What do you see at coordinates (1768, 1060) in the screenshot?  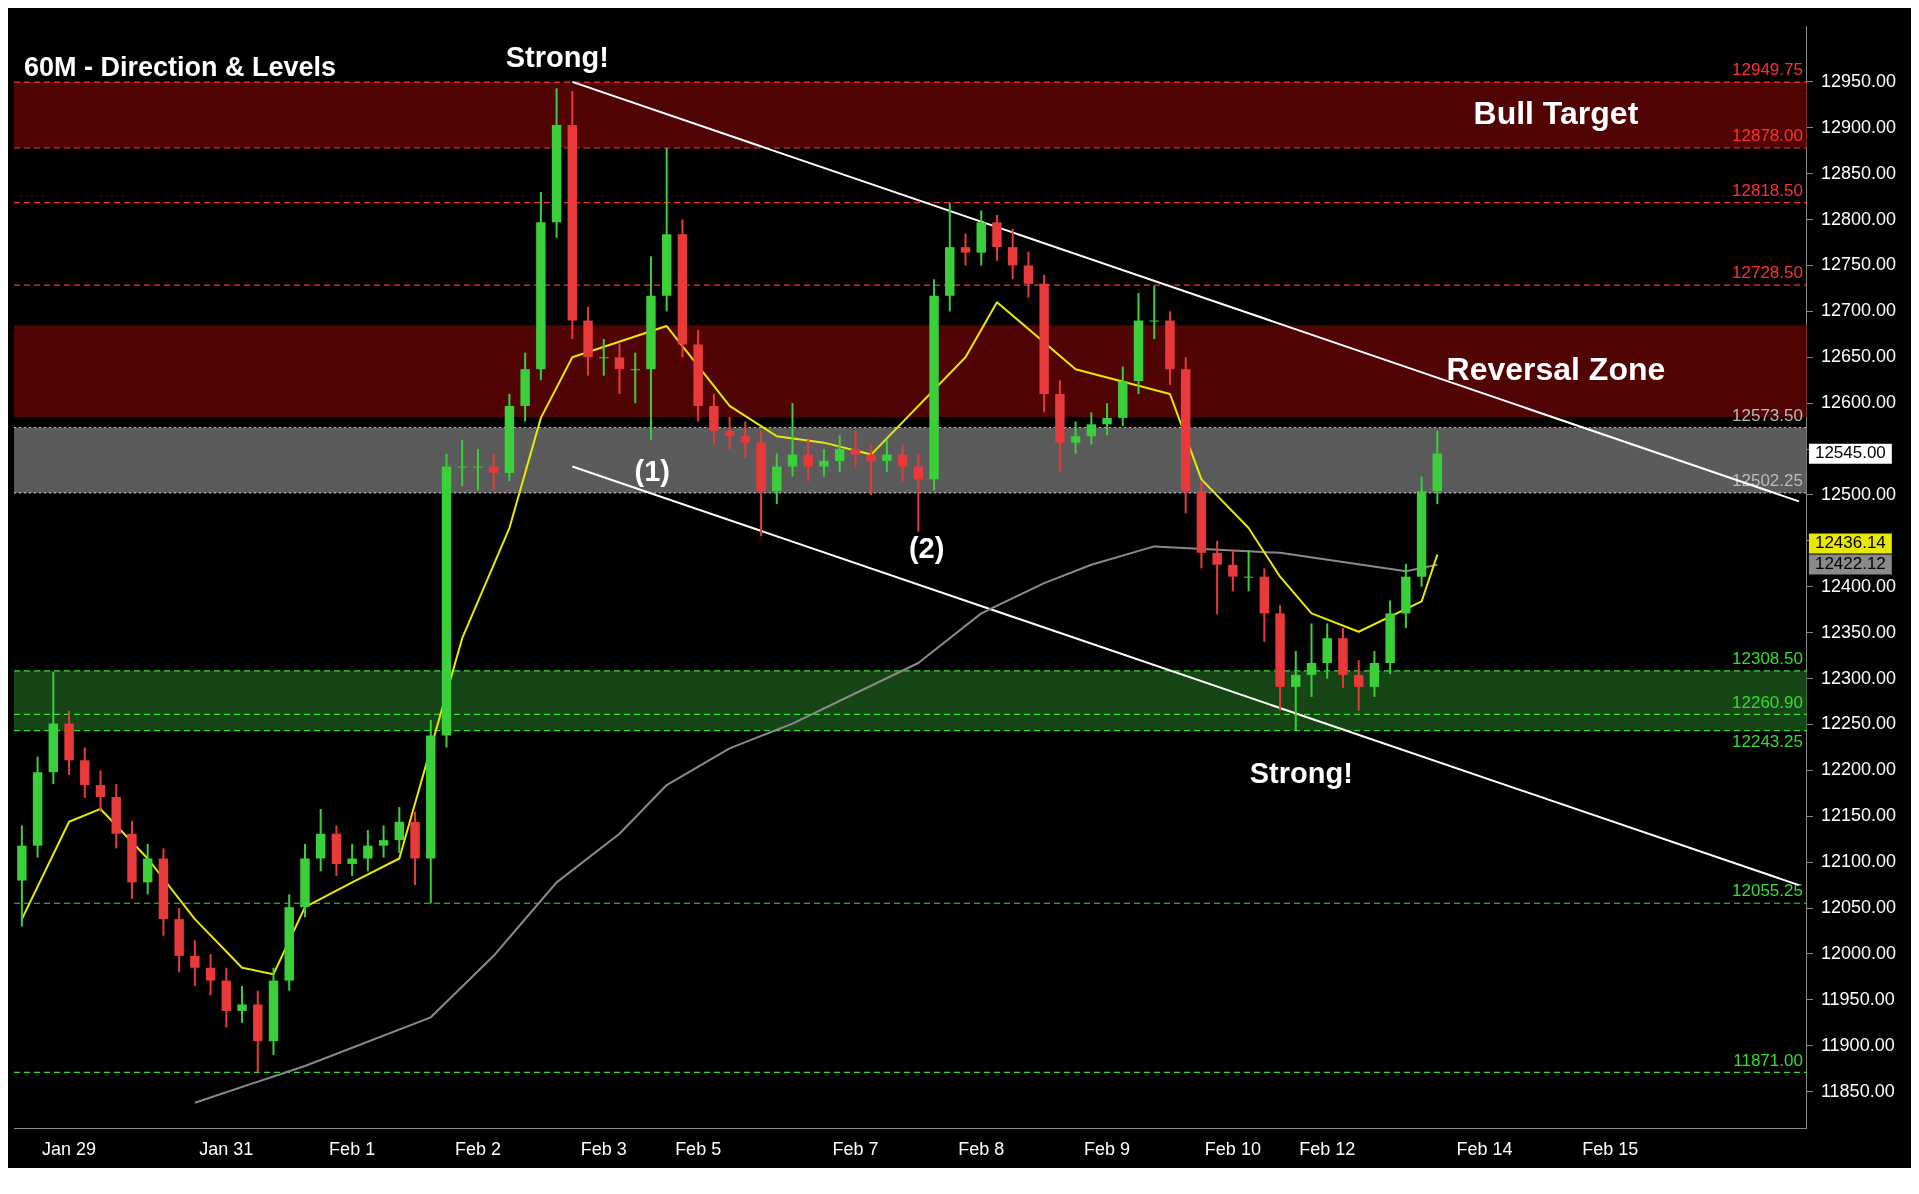 I see `ref-line-label: 11871.00` at bounding box center [1768, 1060].